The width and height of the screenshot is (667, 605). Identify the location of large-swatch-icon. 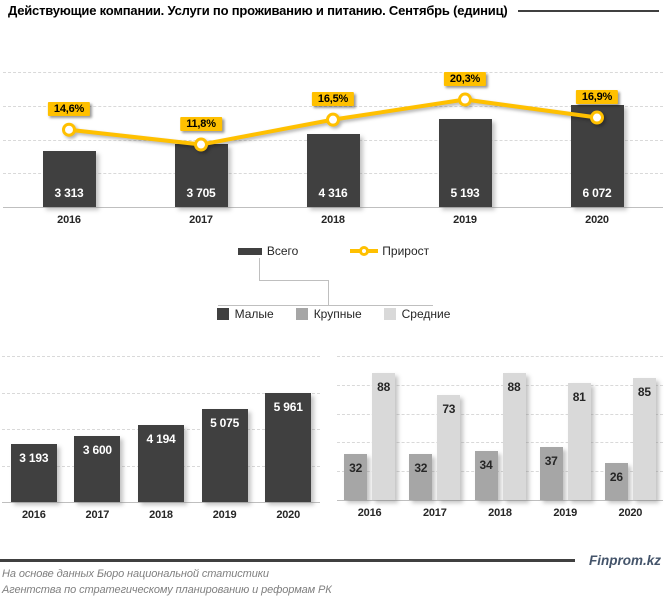
(301, 314).